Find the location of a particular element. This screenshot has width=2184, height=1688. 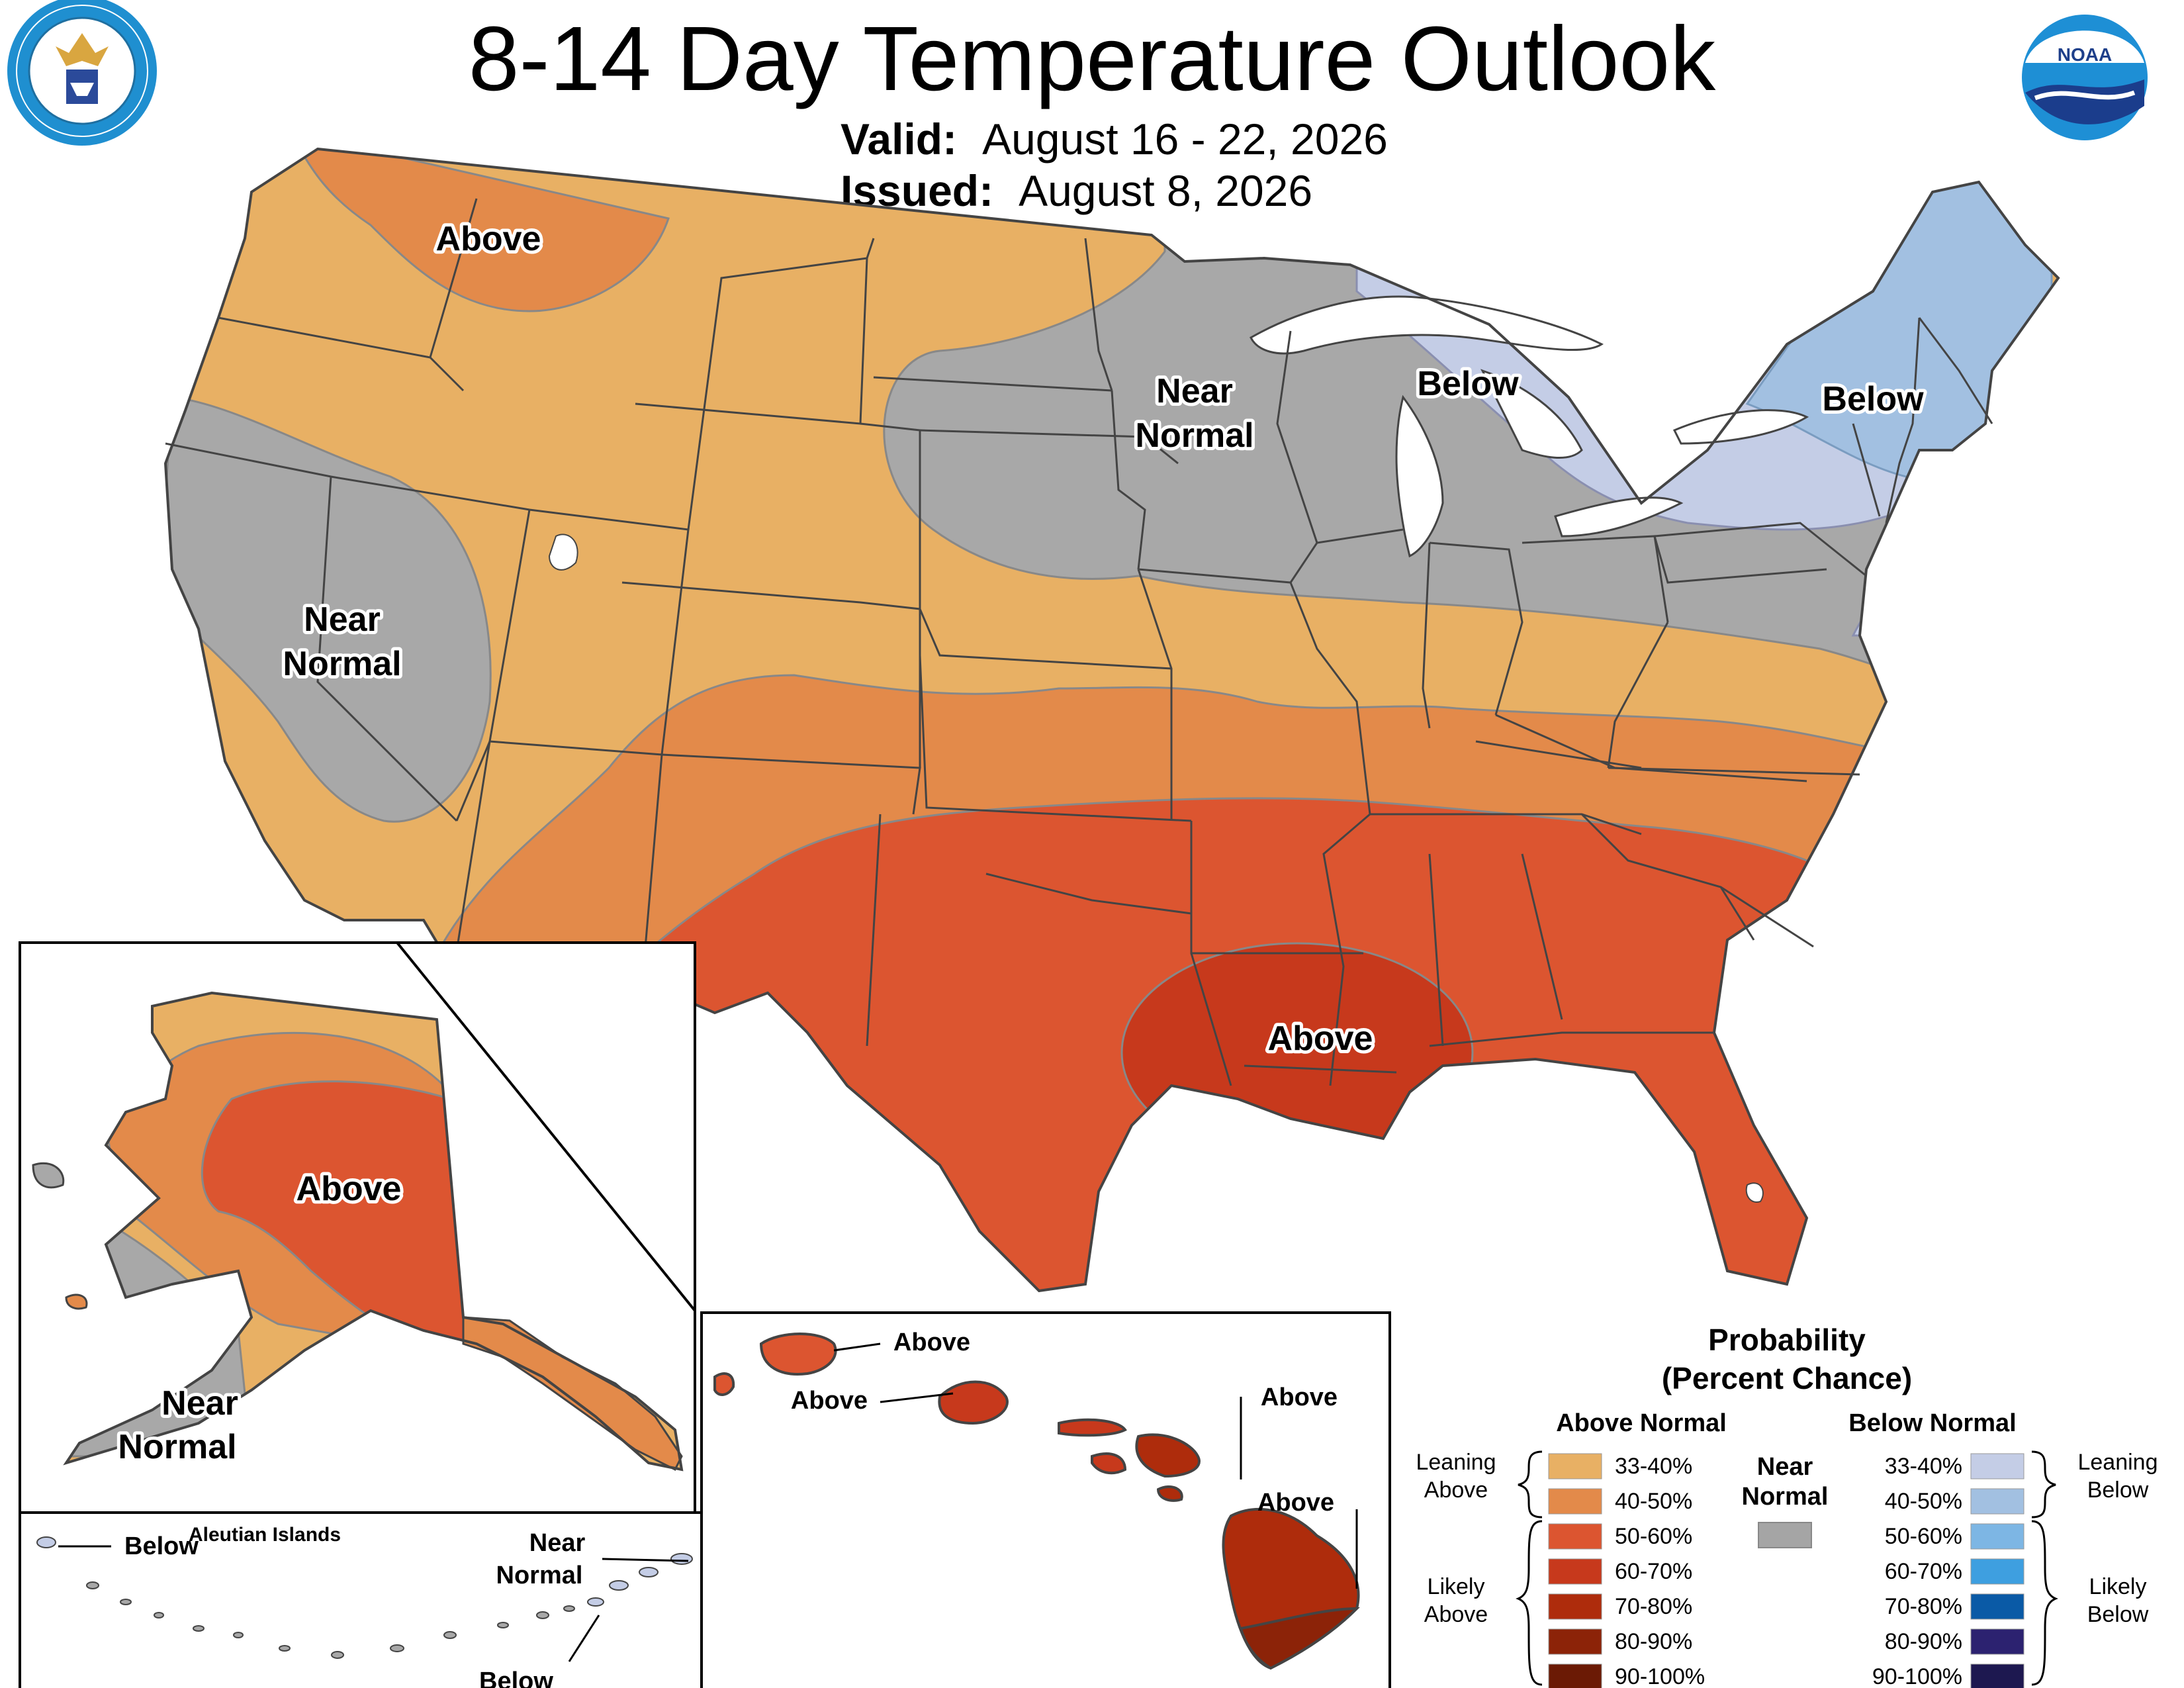

label-northwest-above: Above is located at coordinates (488, 239).